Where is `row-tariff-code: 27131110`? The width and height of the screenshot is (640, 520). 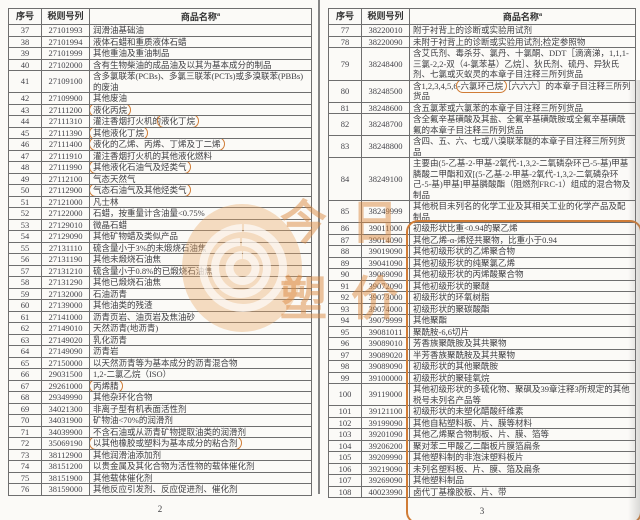 row-tariff-code: 27131110 is located at coordinates (65, 247).